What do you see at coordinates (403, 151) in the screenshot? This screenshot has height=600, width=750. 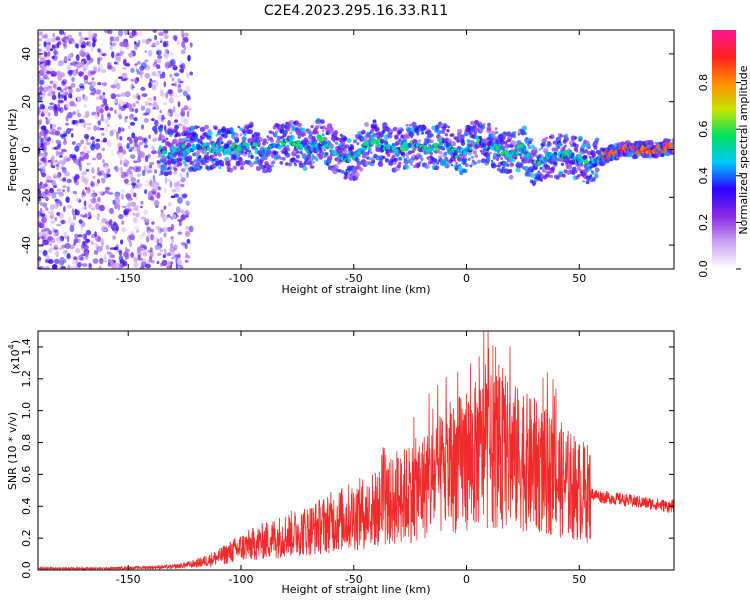 I see `spectrogram-peak-mark` at bounding box center [403, 151].